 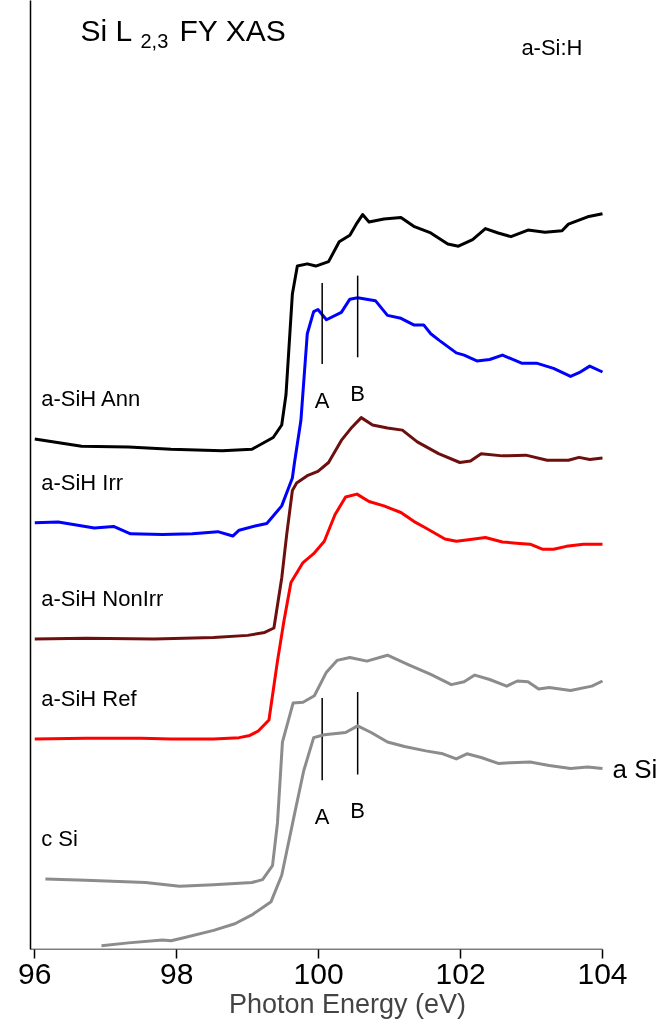 I want to click on series-label: a-SiH Ref, so click(x=89, y=699).